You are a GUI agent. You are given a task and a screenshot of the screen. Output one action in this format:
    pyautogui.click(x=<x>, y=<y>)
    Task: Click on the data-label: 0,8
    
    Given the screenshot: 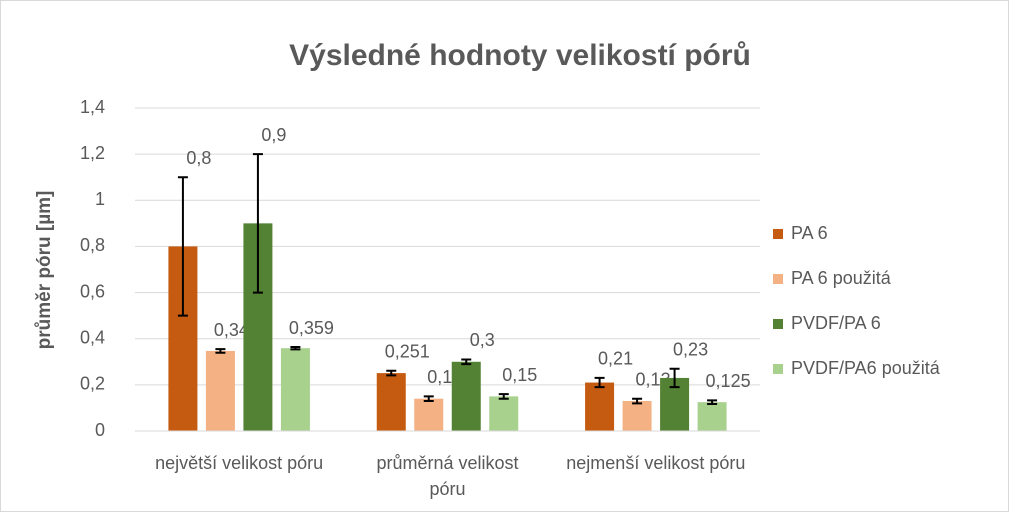 What is the action you would take?
    pyautogui.click(x=198, y=158)
    